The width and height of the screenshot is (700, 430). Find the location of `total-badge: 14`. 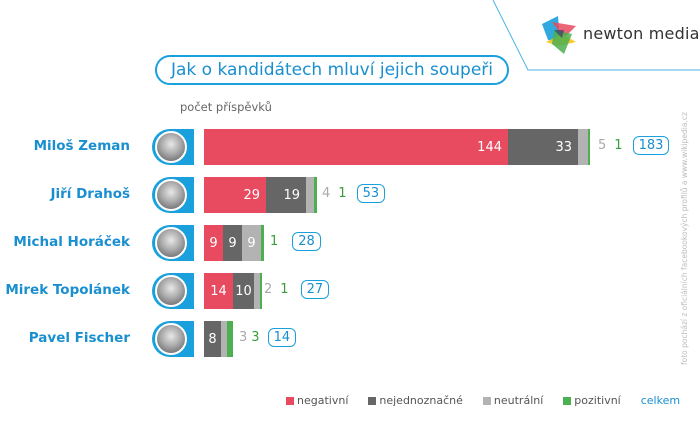

total-badge: 14 is located at coordinates (282, 337).